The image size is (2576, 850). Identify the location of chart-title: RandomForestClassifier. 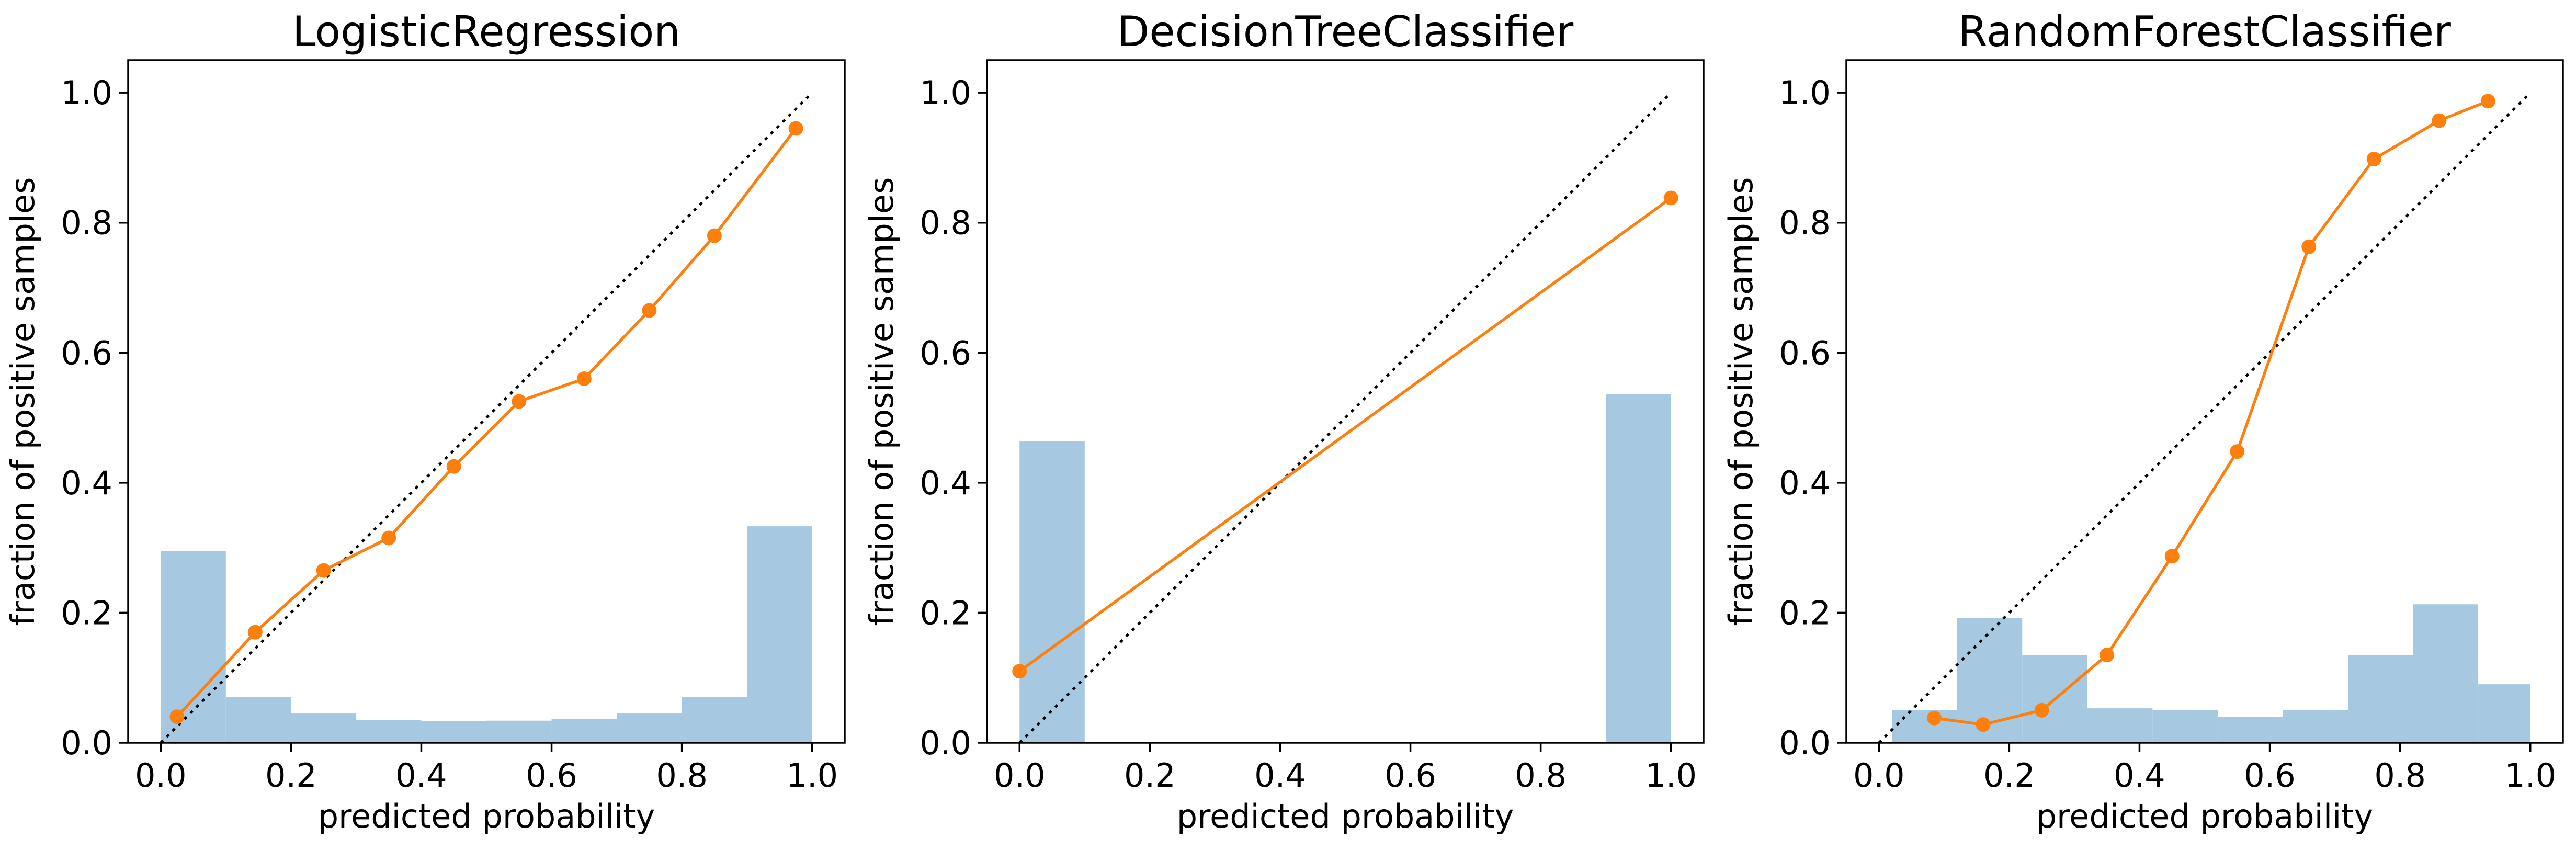
(2204, 32).